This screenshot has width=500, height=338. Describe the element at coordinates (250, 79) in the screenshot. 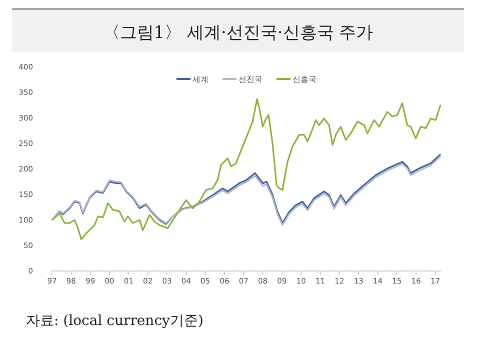

I see `legend-label: 선진국` at that location.